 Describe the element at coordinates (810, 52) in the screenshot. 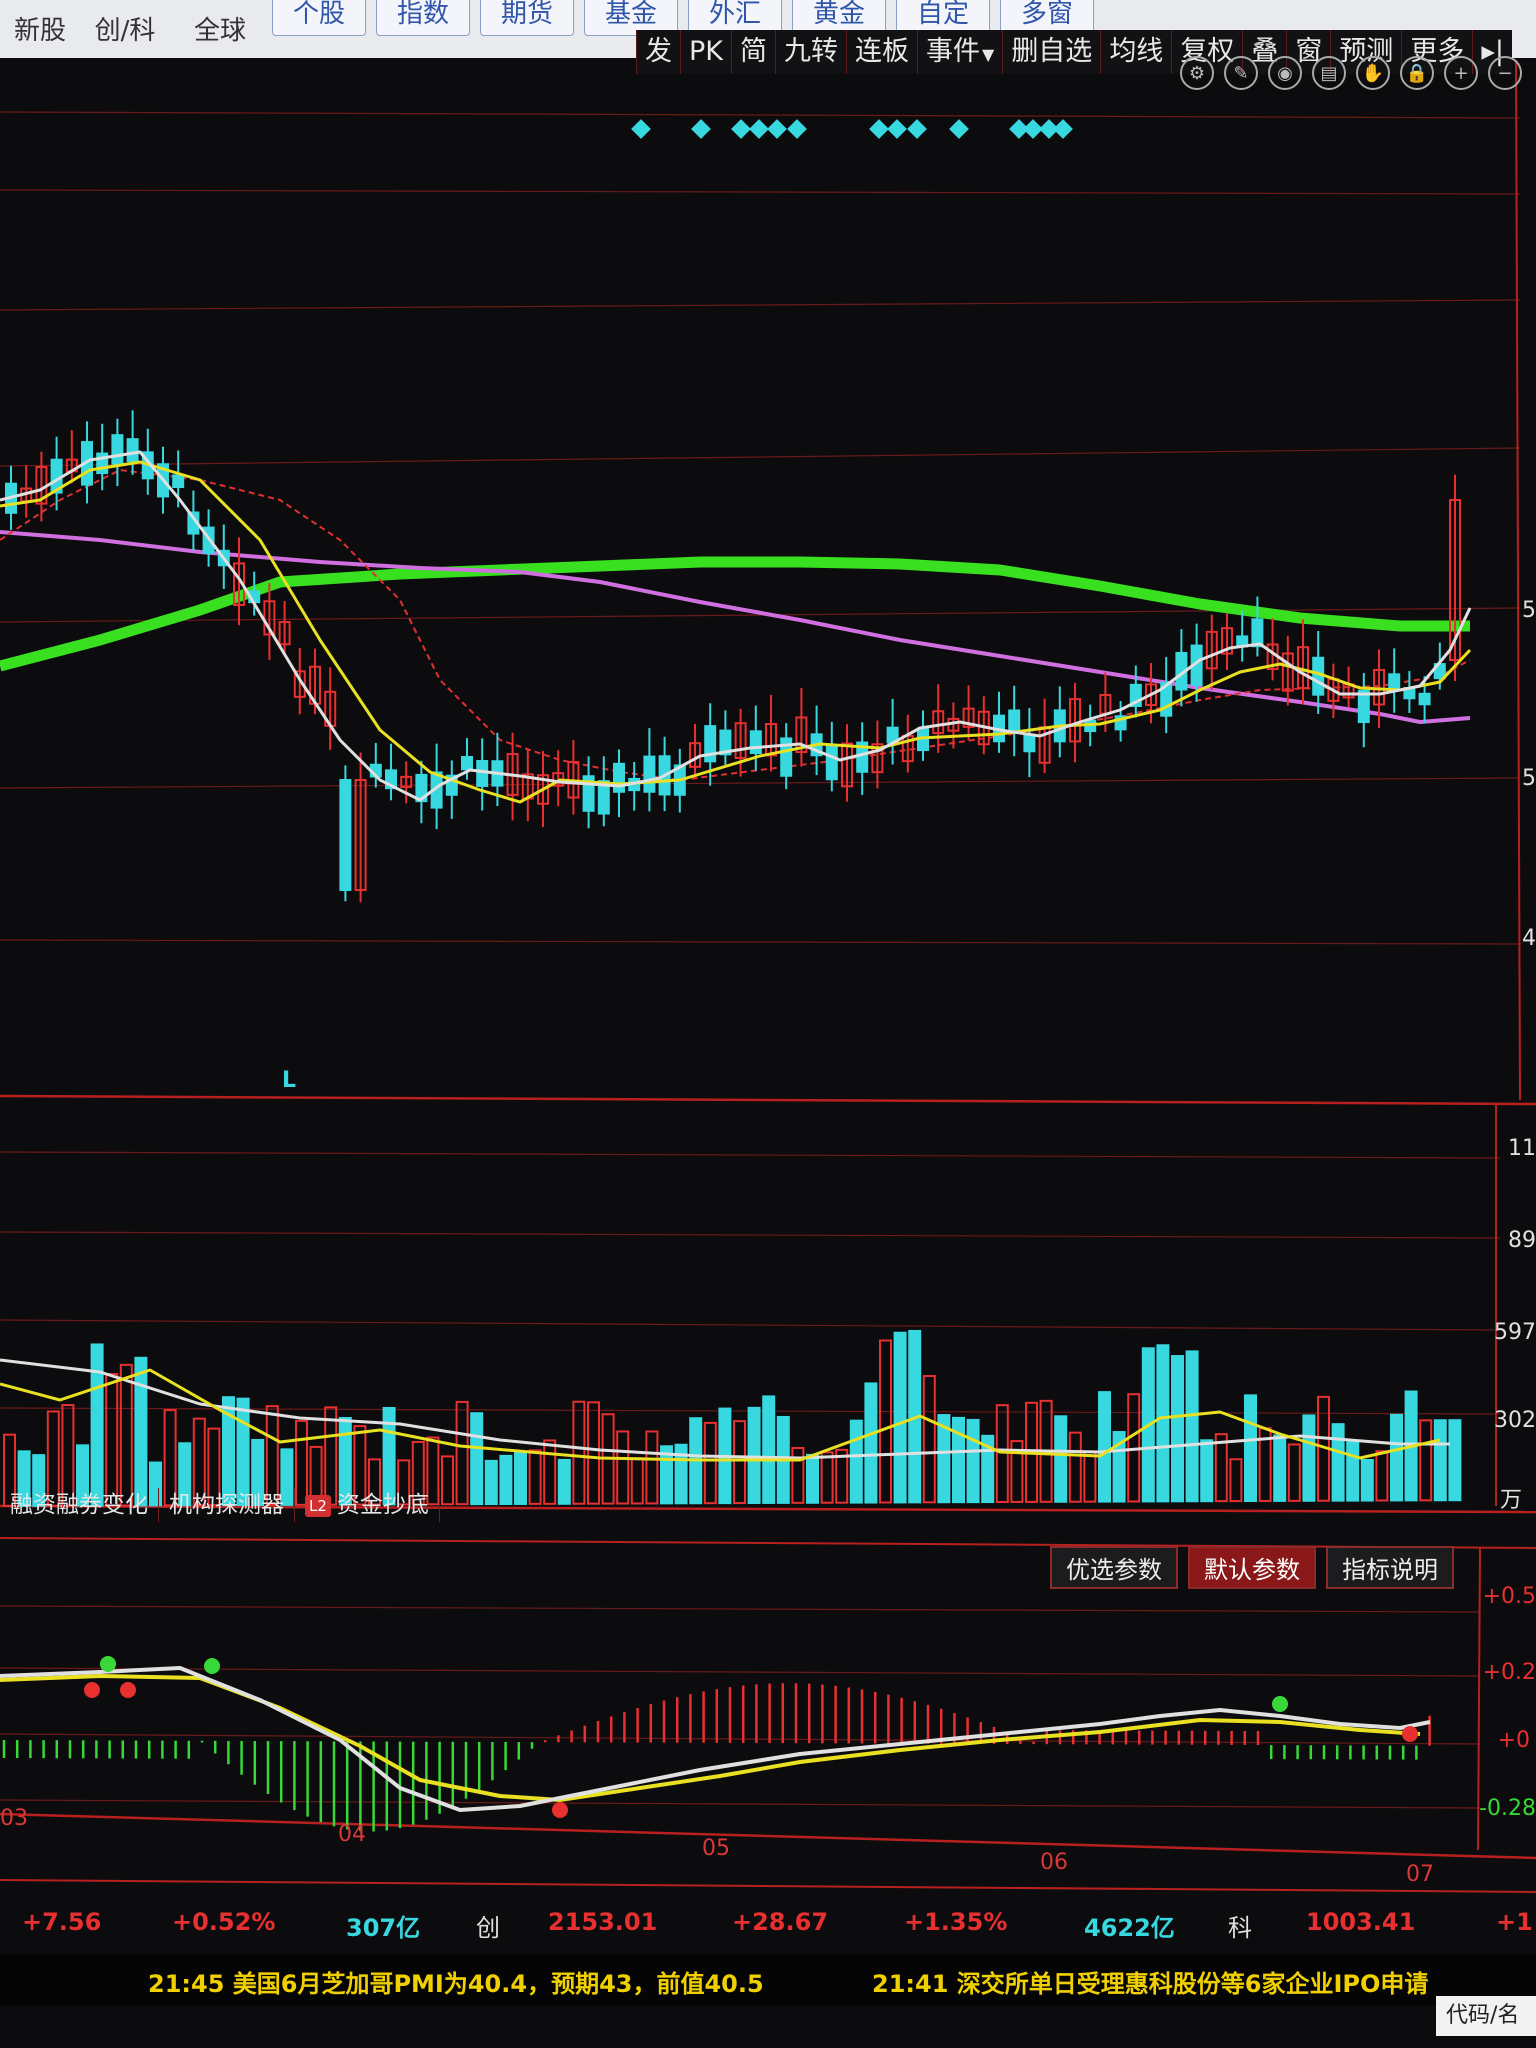

I see `toolbar-nine-turns: 九转` at that location.